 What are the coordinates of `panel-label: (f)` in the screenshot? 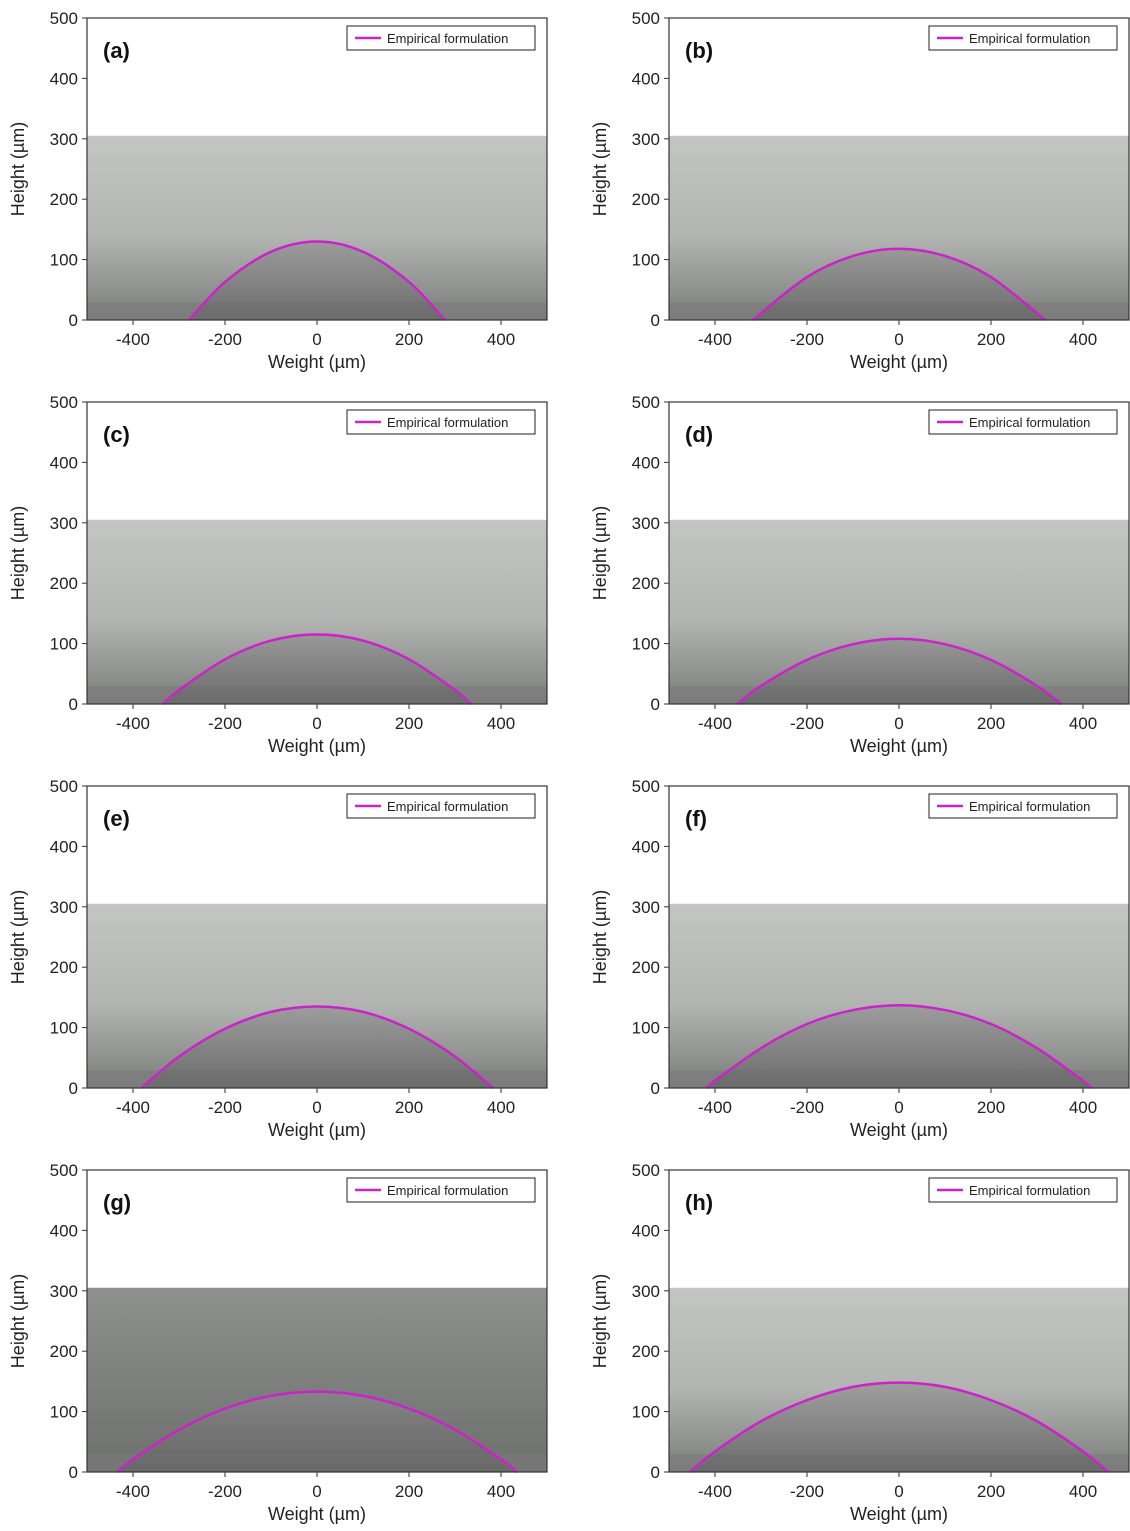 It's located at (696, 818).